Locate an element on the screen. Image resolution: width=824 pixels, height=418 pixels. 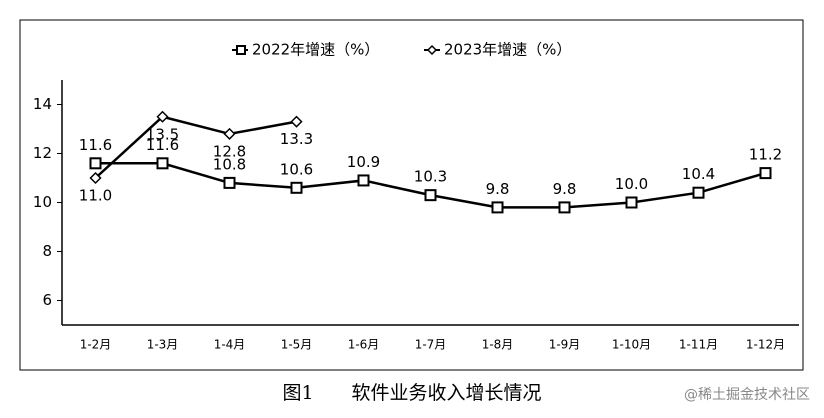
data-label: 10.0 is located at coordinates (631, 184).